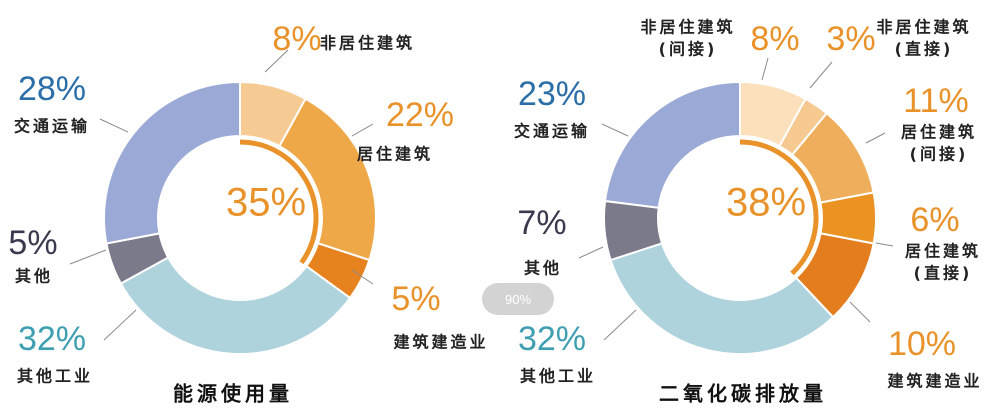  I want to click on slice-percent-label: 10%, so click(922, 344).